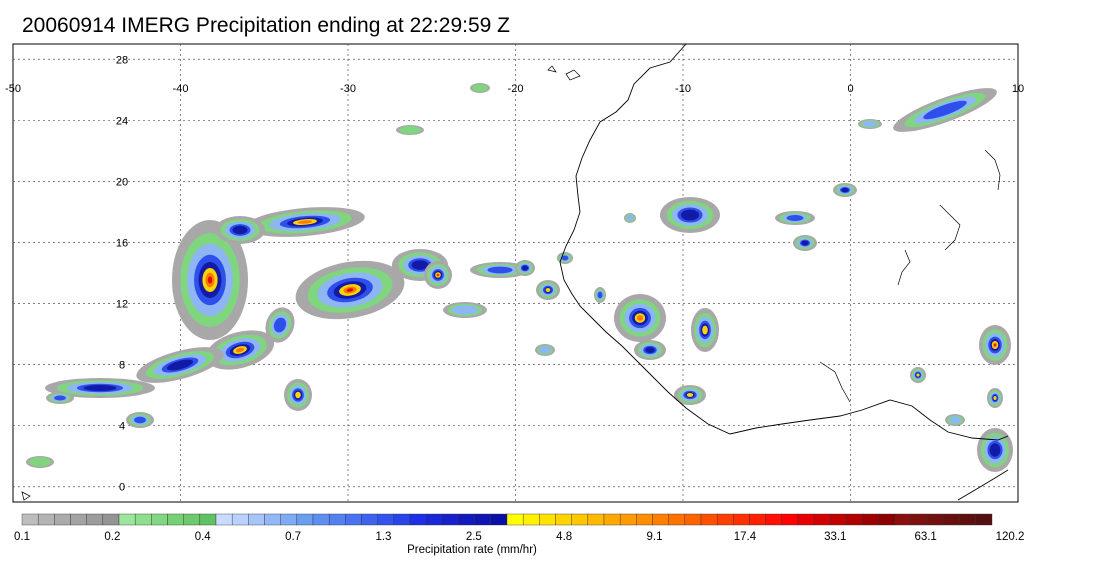 This screenshot has height=571, width=1101. What do you see at coordinates (835, 382) in the screenshot?
I see `inland-river-c` at bounding box center [835, 382].